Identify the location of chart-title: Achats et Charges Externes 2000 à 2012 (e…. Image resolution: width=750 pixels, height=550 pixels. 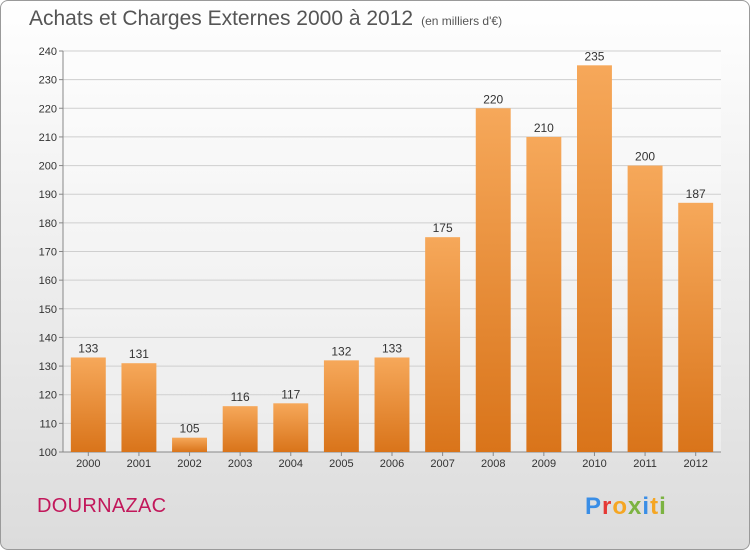
(265, 19).